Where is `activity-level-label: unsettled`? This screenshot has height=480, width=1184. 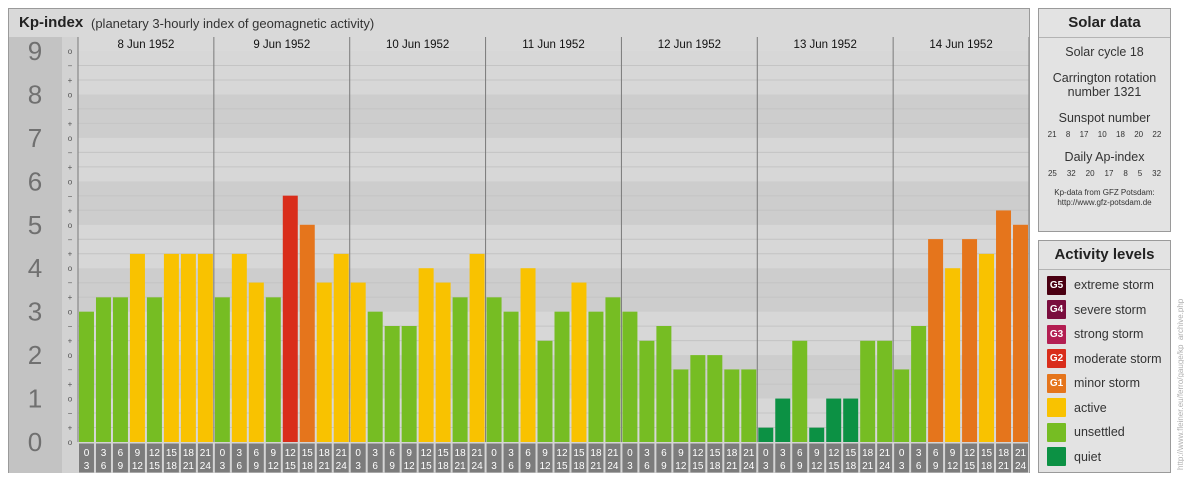
activity-level-label: unsettled is located at coordinates (1099, 432).